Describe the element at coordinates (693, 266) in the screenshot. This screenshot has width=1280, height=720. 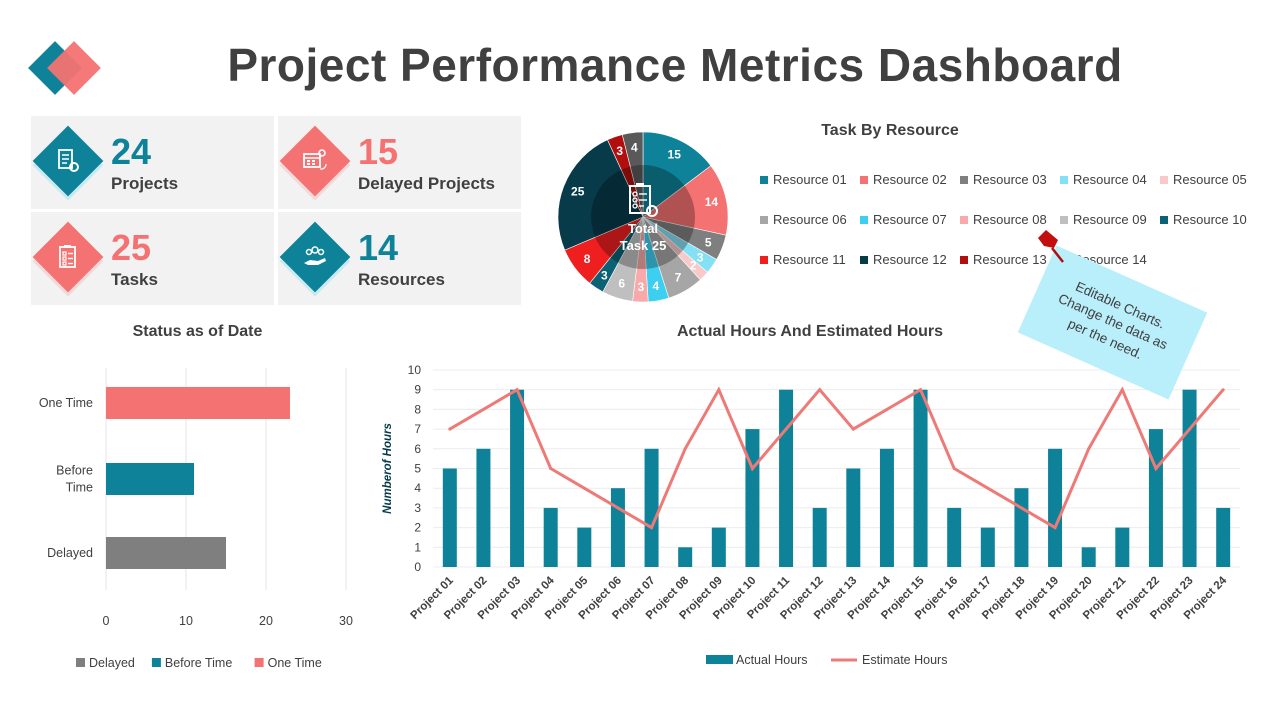
I see `pie-data-label: 2` at that location.